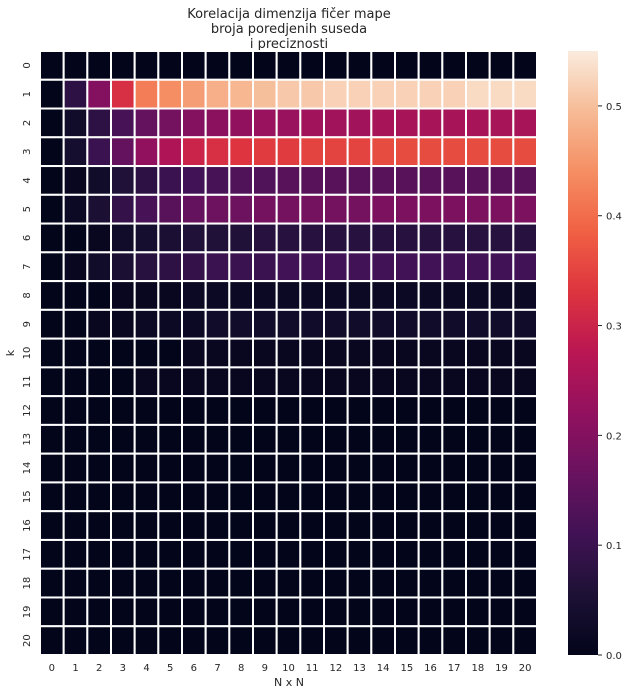 Image resolution: width=628 pixels, height=699 pixels. What do you see at coordinates (454, 668) in the screenshot?
I see `x-tick-label: 17` at bounding box center [454, 668].